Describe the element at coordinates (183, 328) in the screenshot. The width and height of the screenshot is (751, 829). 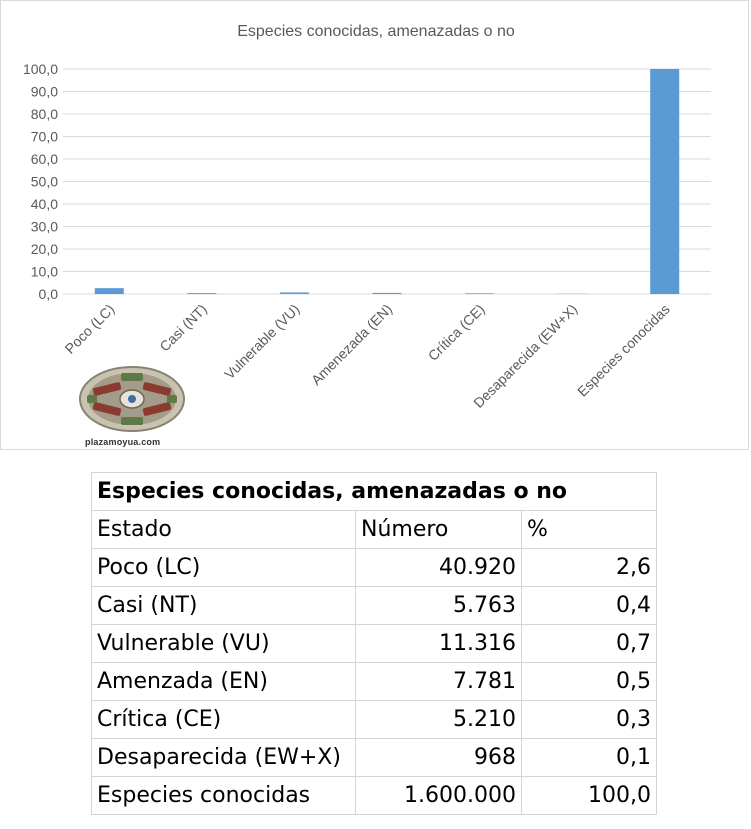
I see `x-tick-label: Casi (NT)` at that location.